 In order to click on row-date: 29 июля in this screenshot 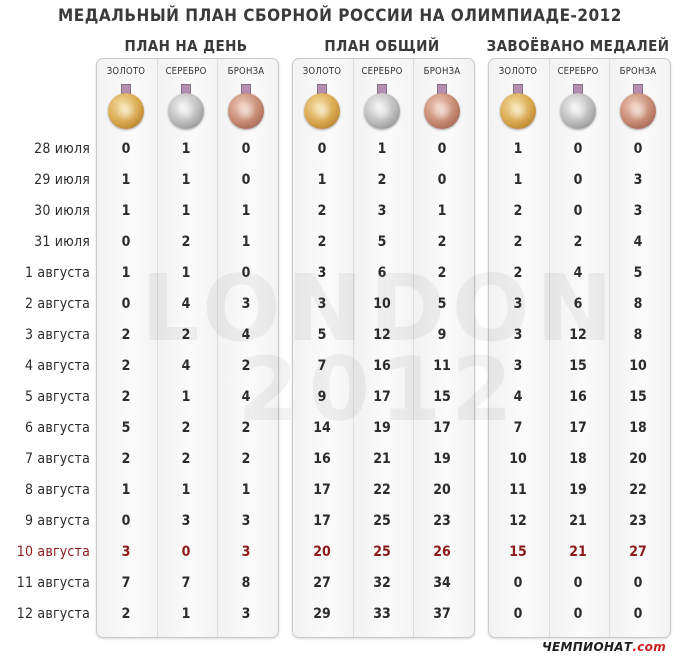, I will do `click(62, 180)`.